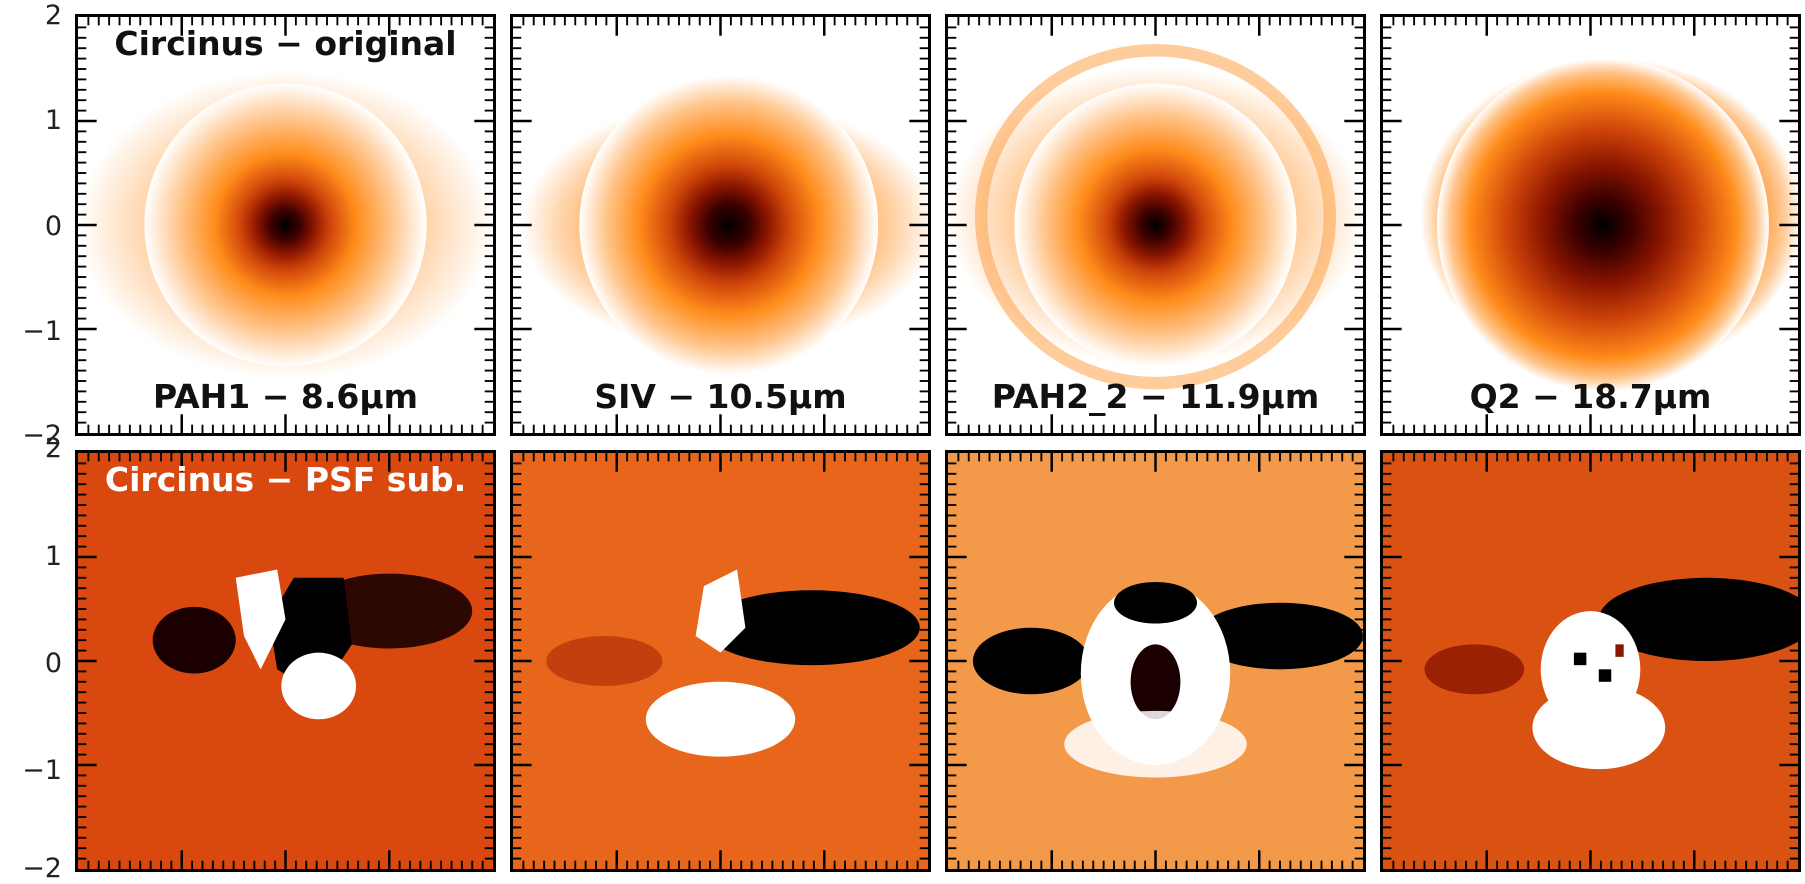 This screenshot has width=1805, height=884. Describe the element at coordinates (285, 396) in the screenshot. I see `filter-label: PAH1 − 8.6μm` at that location.